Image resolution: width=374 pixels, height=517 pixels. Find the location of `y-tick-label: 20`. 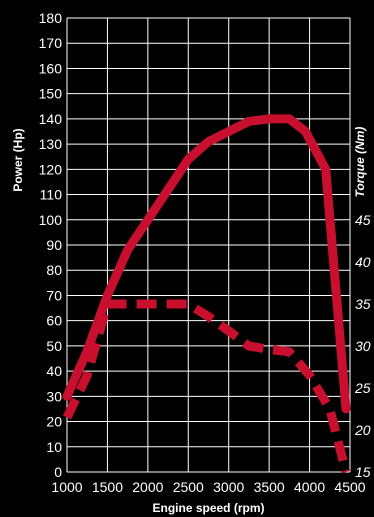

y-tick-label: 20 is located at coordinates (54, 422).